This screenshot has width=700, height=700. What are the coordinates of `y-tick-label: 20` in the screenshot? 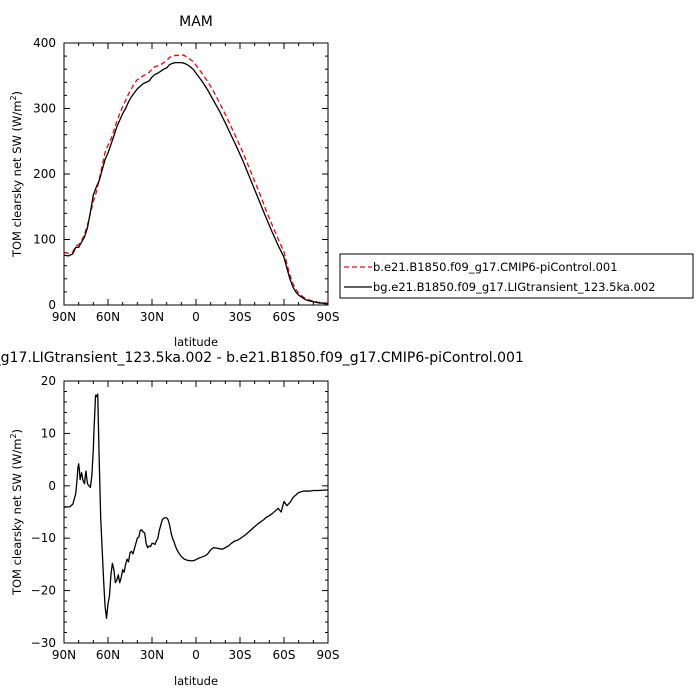 It's located at (48, 381).